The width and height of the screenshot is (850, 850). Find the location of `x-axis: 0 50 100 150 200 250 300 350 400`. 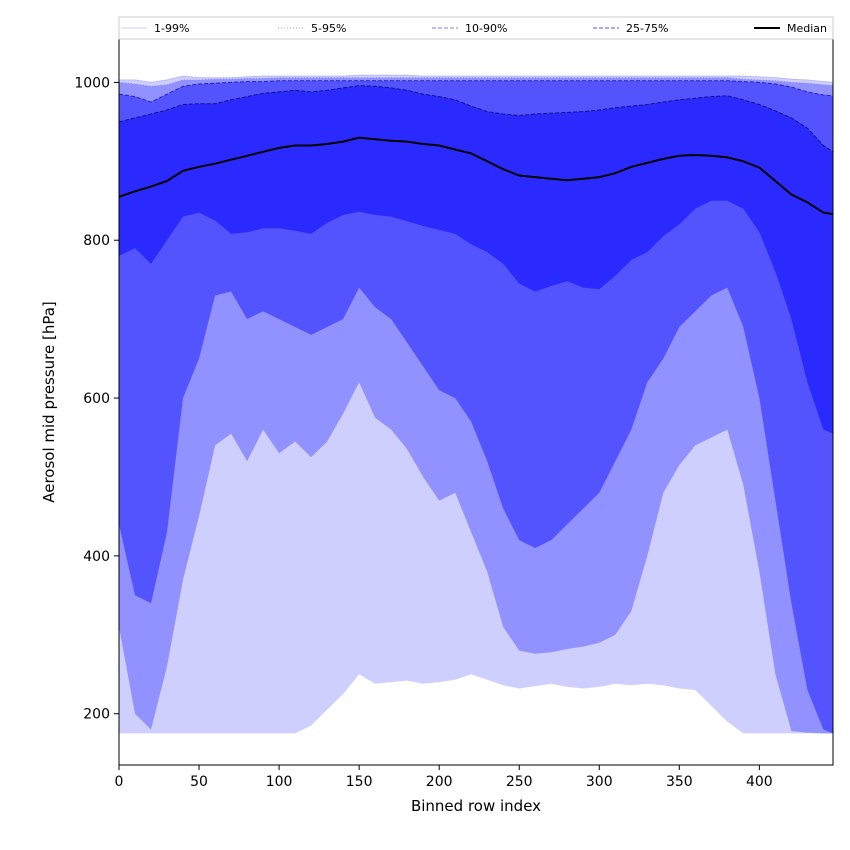

x-axis: 0 50 100 150 200 250 300 350 400 is located at coordinates (444, 777).